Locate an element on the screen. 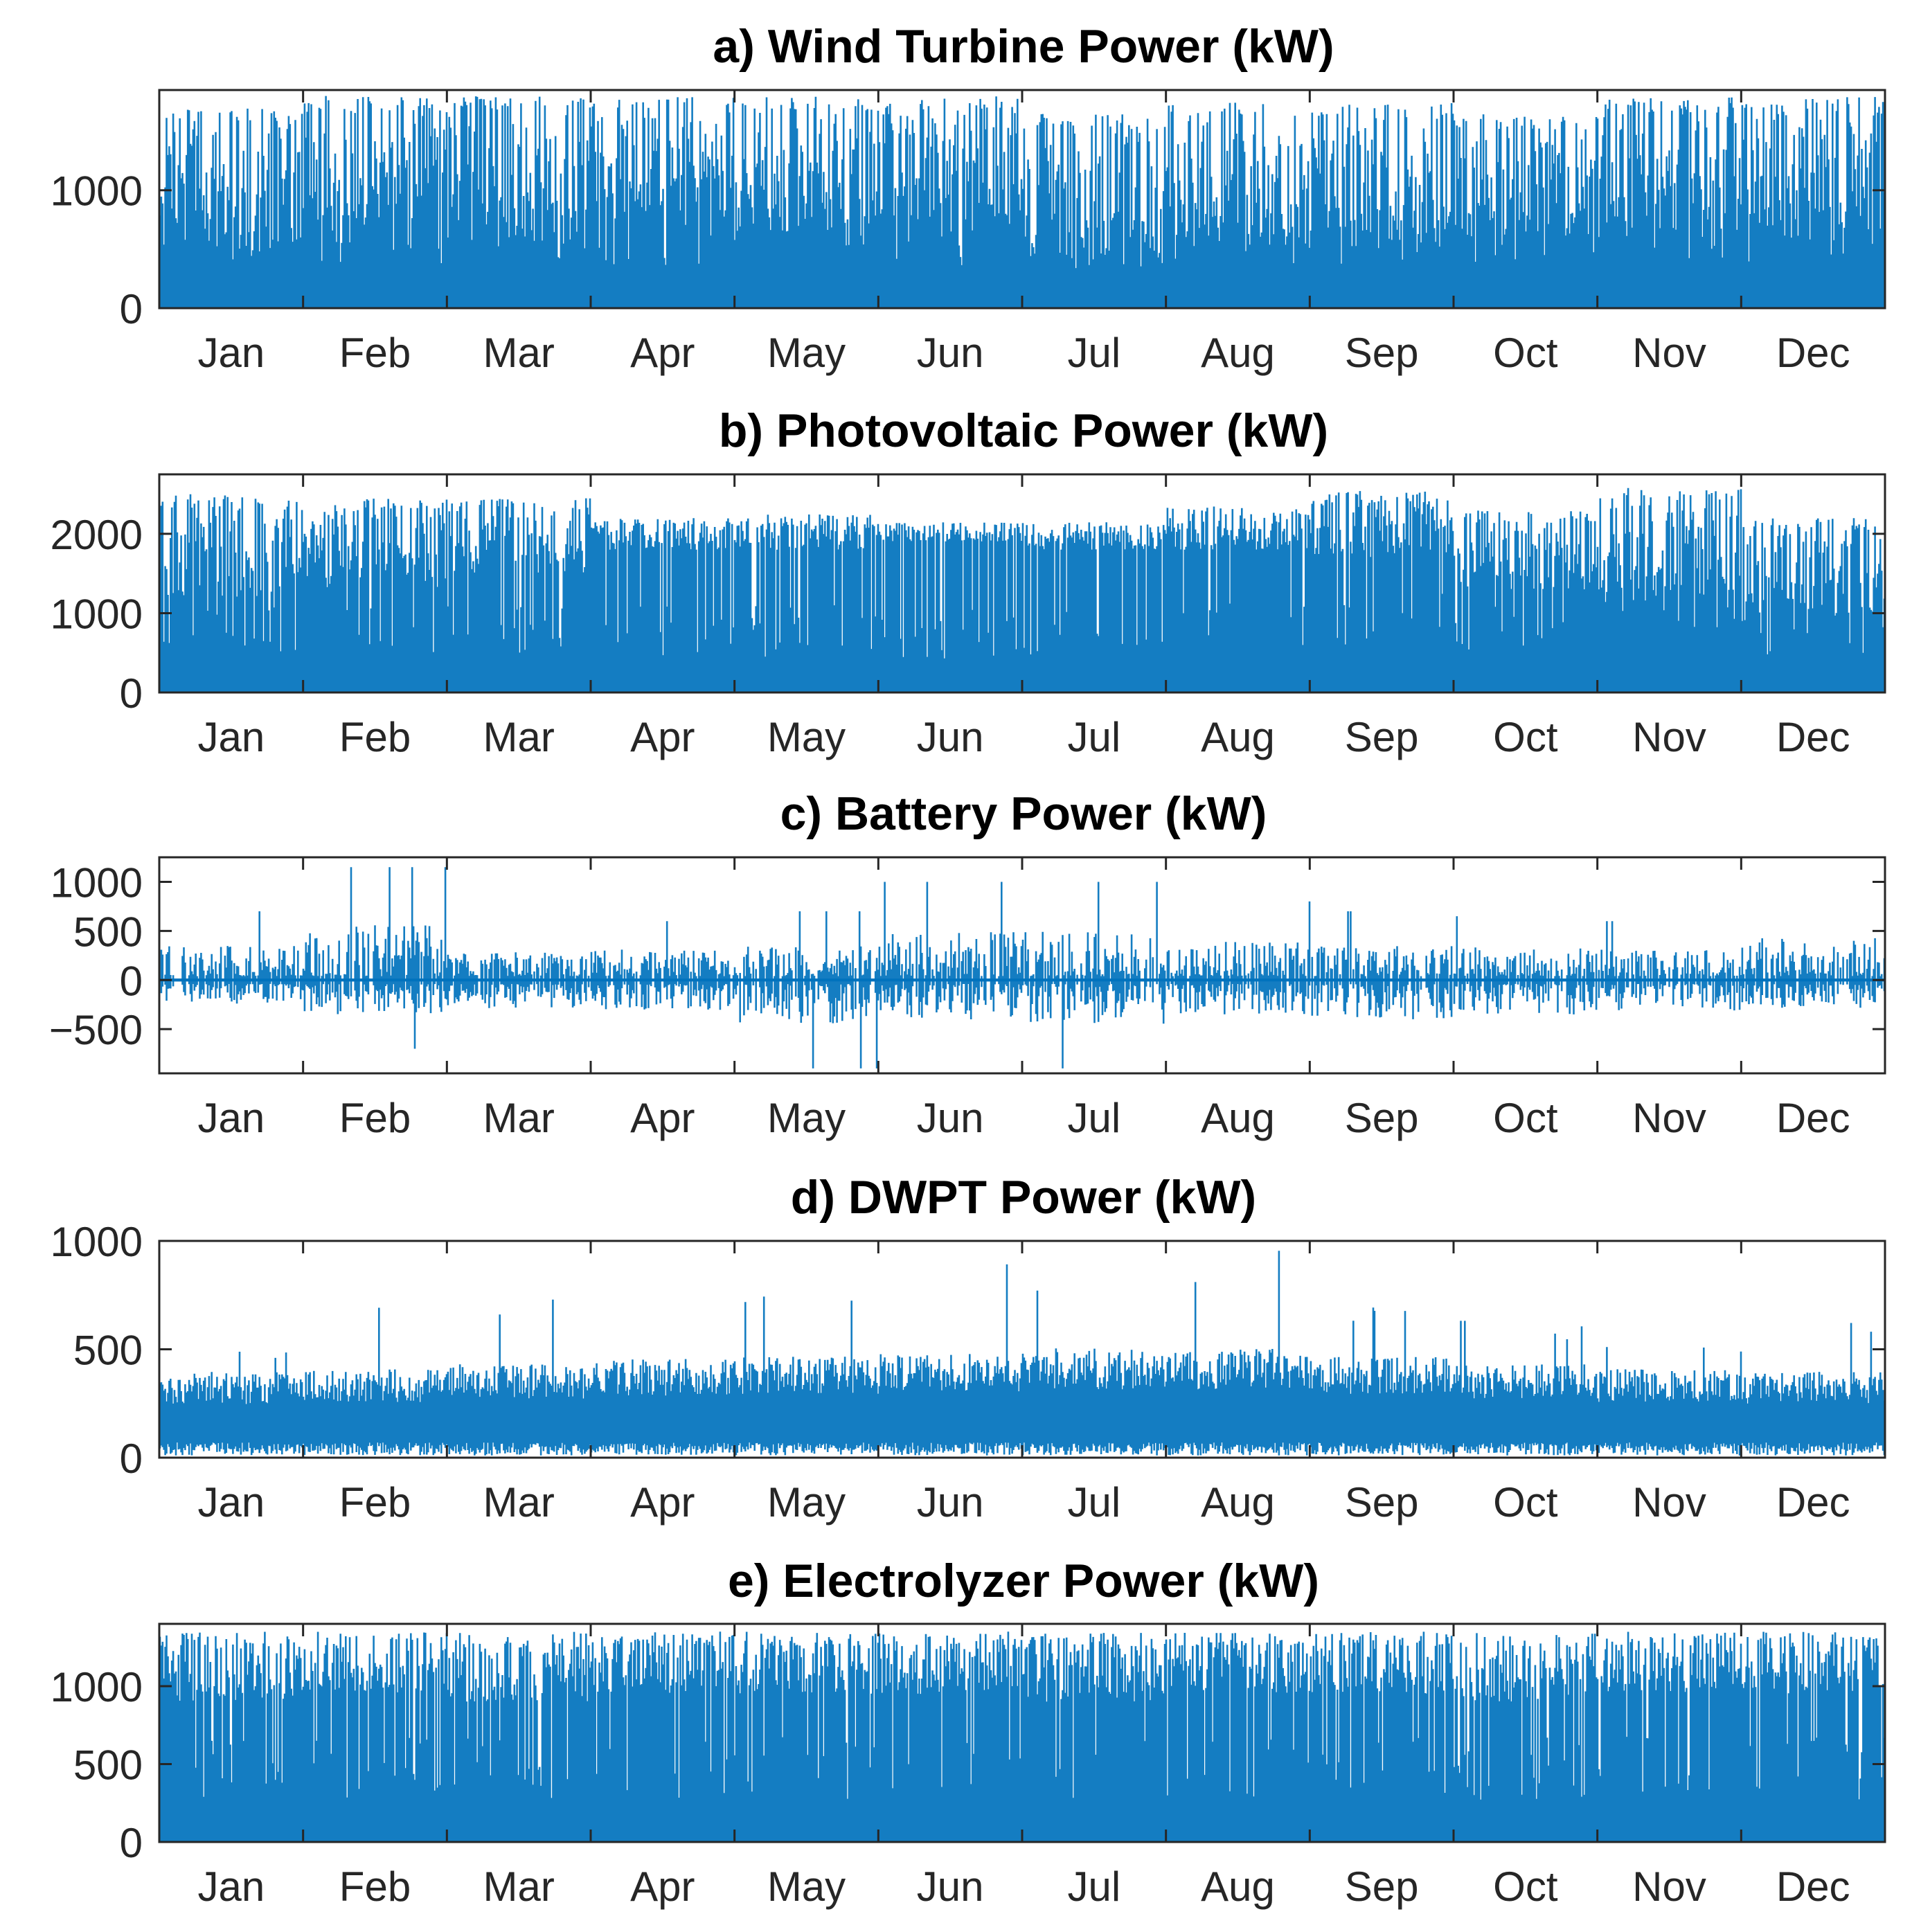  photovoltaic-y-tick-label: 1000 is located at coordinates (97, 614).